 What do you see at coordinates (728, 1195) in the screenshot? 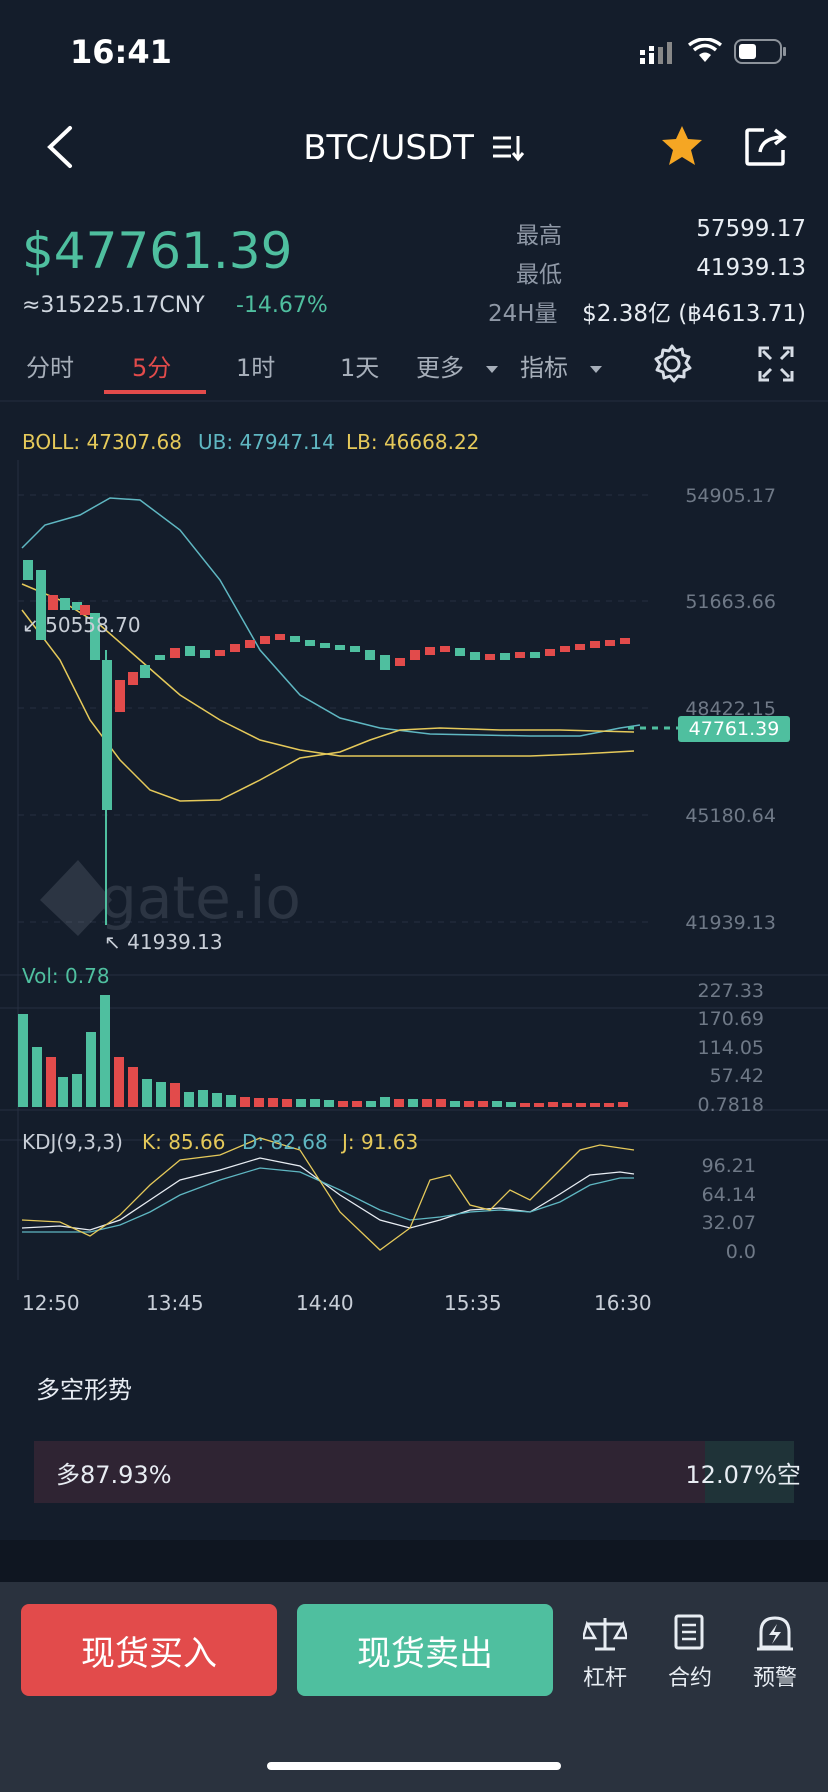
I see `kdj-axis-label: 64.14` at bounding box center [728, 1195].